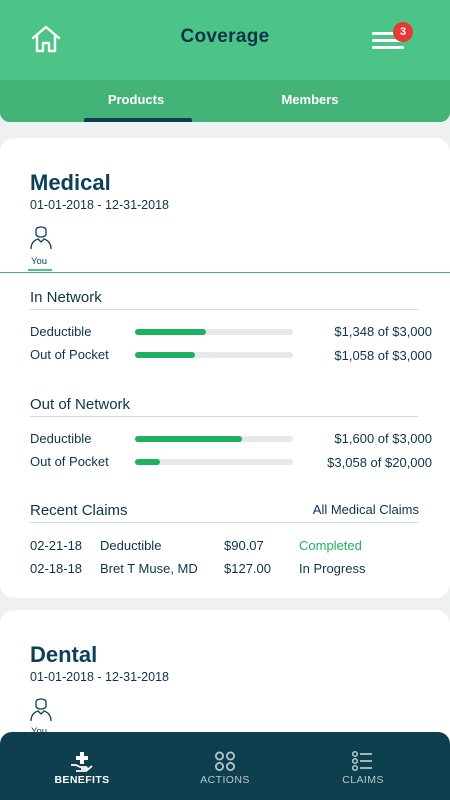  Describe the element at coordinates (82, 780) in the screenshot. I see `nav-benefits-label: BENEFITS` at that location.